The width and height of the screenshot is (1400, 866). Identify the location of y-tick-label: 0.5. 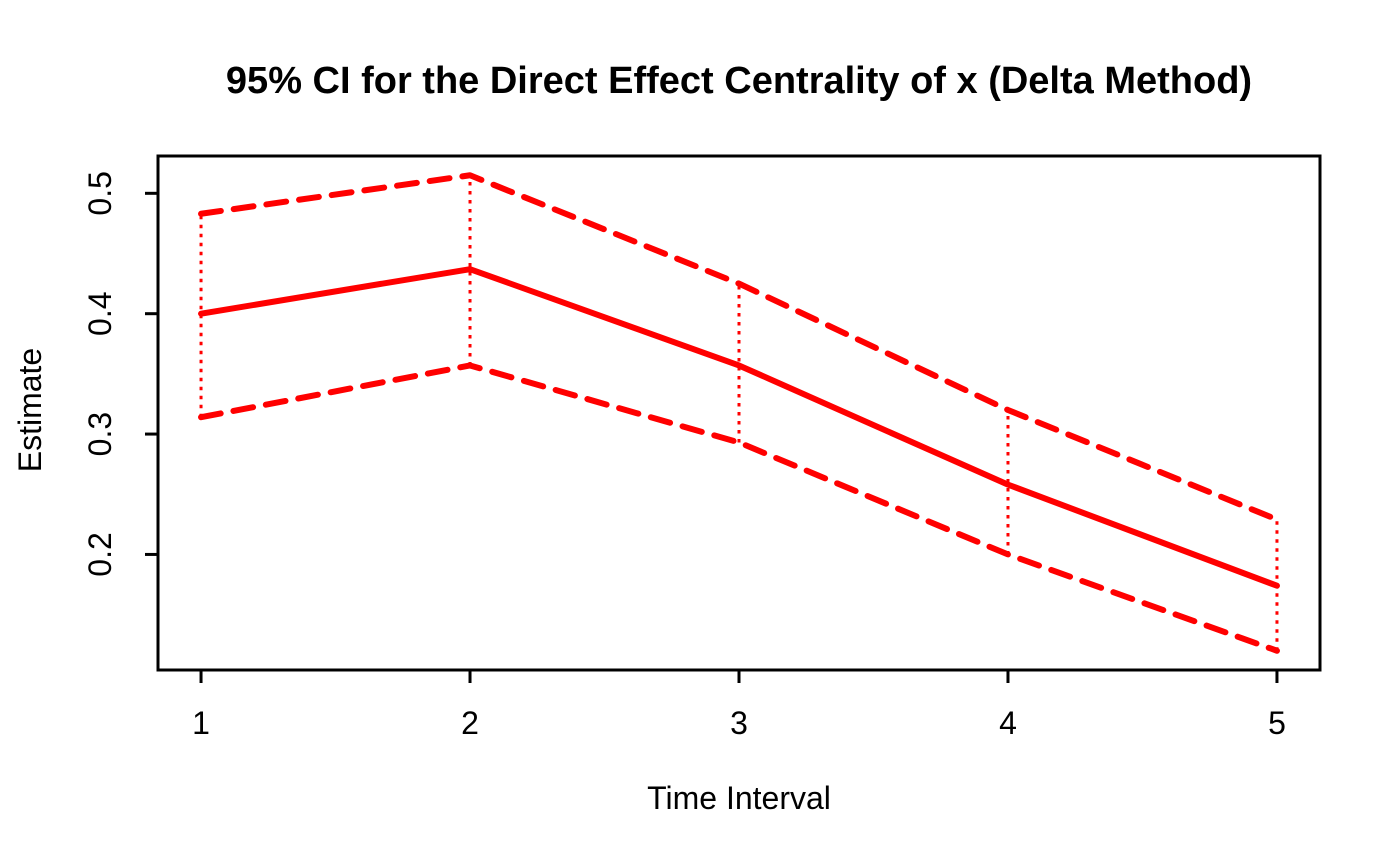
(100, 193).